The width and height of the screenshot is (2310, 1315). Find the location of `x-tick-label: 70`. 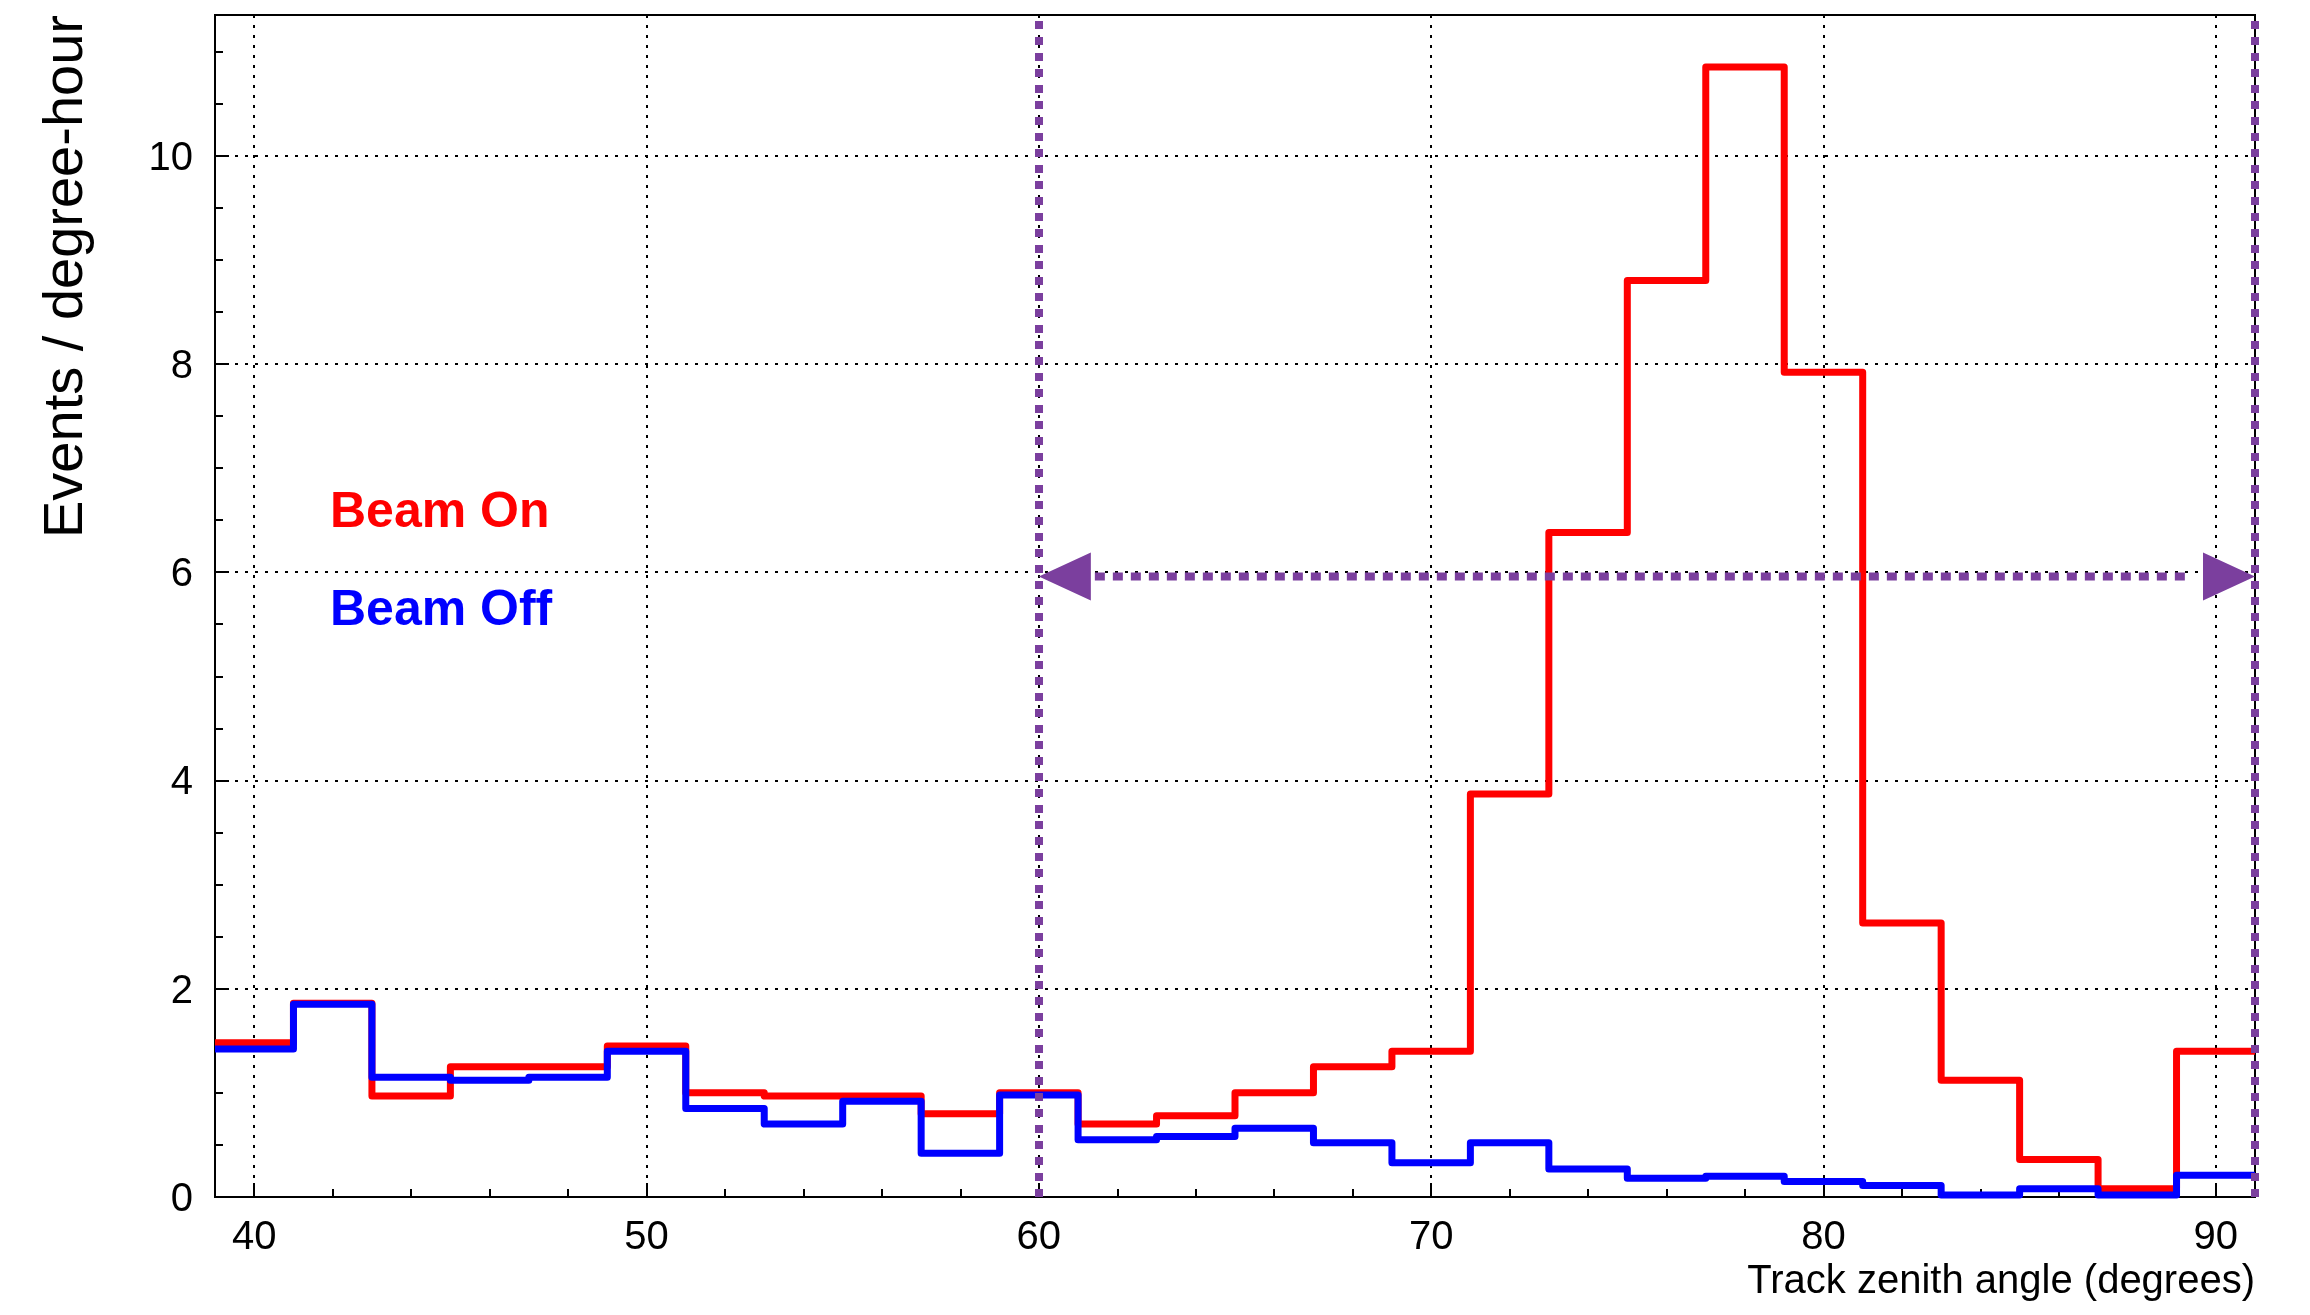

x-tick-label: 70 is located at coordinates (1431, 1235).